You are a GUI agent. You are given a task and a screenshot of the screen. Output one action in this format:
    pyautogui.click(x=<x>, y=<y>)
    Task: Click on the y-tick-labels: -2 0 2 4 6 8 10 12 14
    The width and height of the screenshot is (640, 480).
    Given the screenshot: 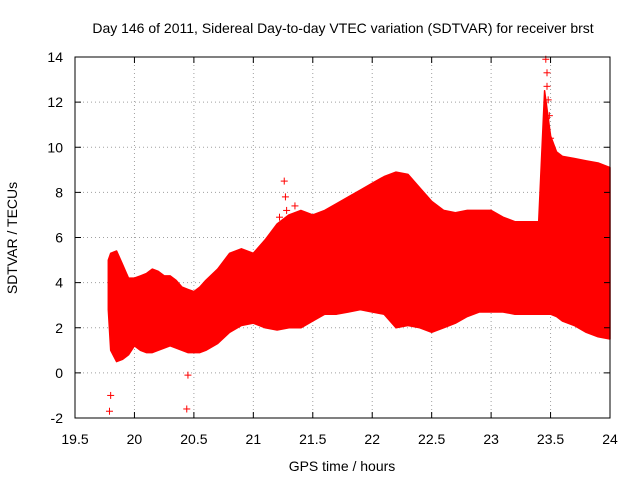 What is the action you would take?
    pyautogui.click(x=55, y=237)
    